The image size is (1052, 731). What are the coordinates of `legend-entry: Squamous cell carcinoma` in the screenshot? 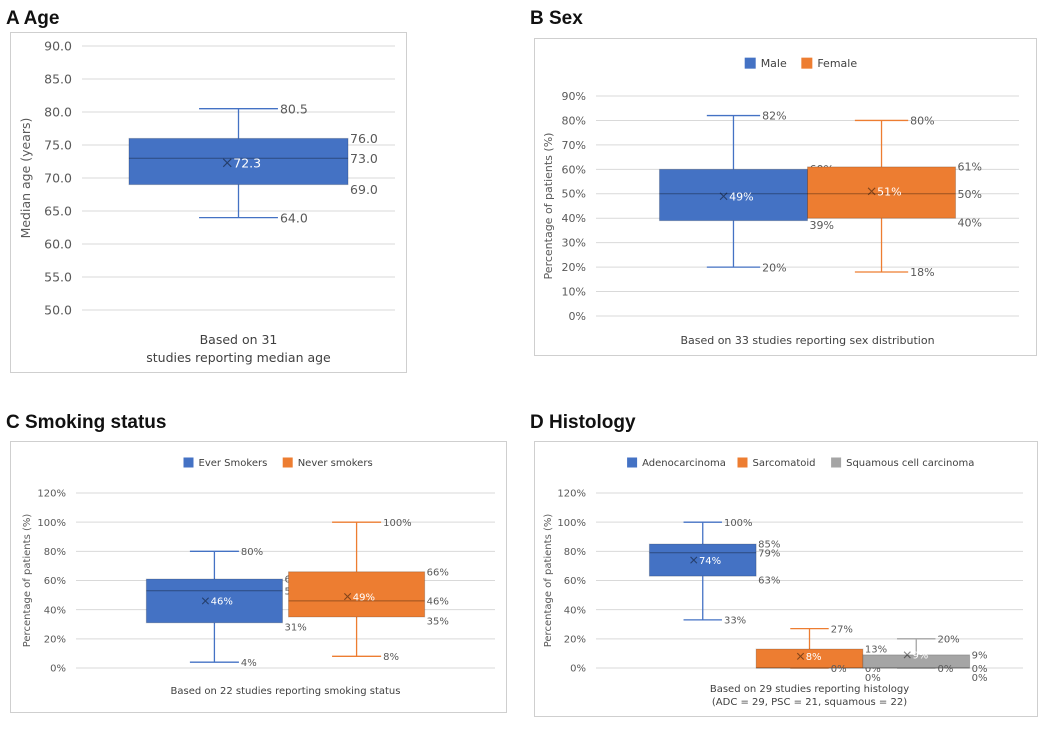 It's located at (910, 463).